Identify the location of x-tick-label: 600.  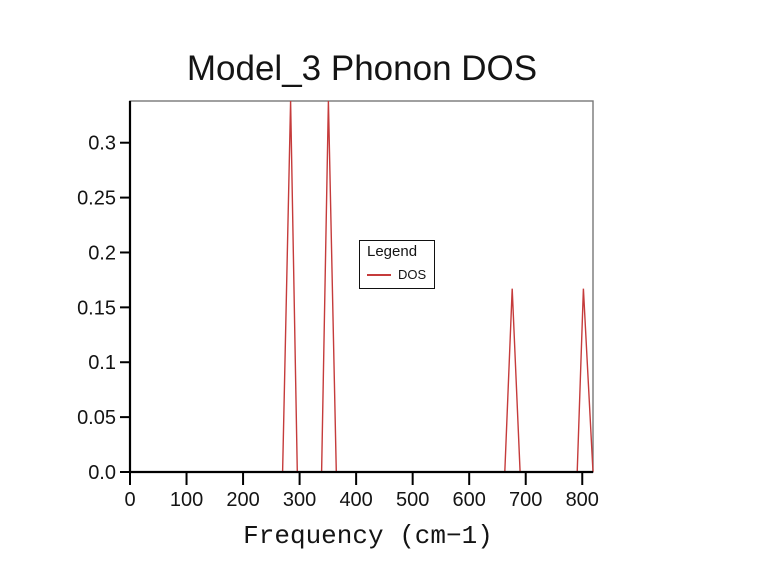
(469, 500).